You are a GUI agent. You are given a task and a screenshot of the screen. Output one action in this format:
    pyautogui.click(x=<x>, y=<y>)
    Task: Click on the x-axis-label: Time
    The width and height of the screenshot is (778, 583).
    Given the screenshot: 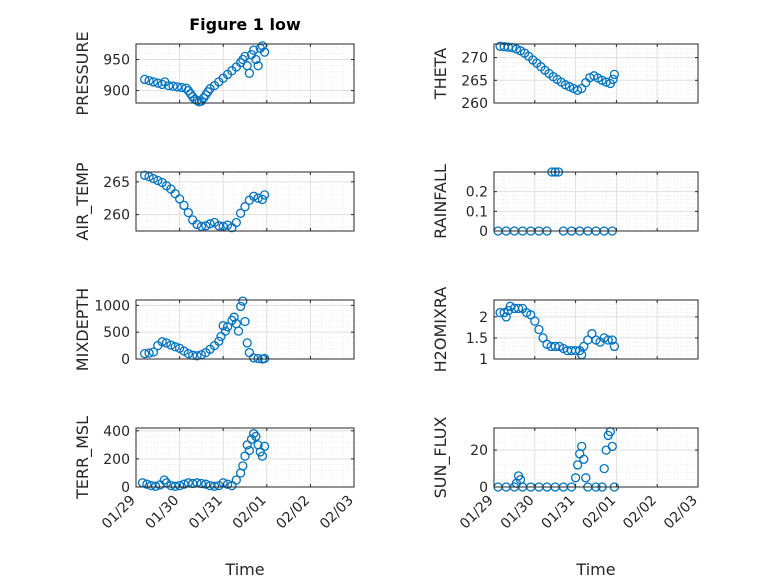 What is the action you would take?
    pyautogui.click(x=244, y=569)
    